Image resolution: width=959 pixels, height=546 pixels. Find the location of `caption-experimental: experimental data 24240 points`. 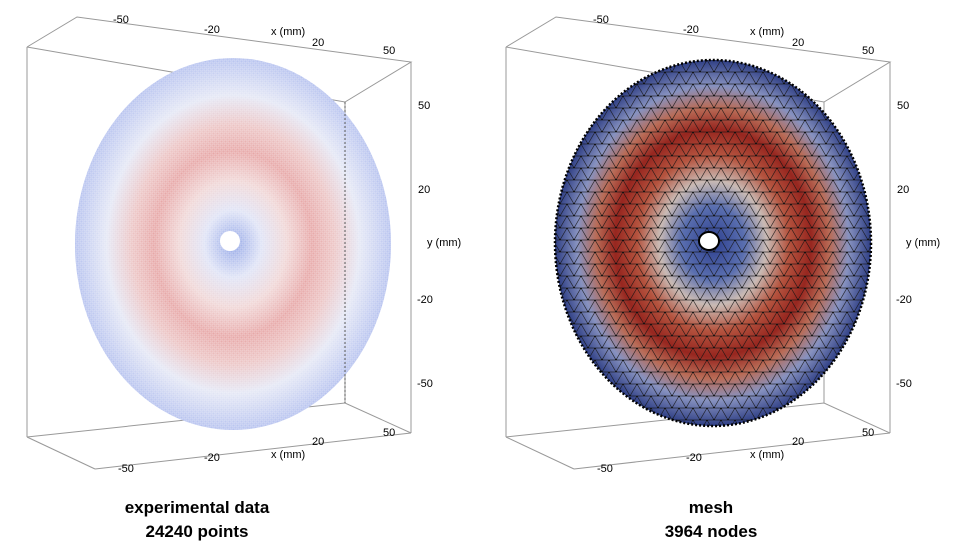

caption-experimental: experimental data 24240 points is located at coordinates (197, 520).